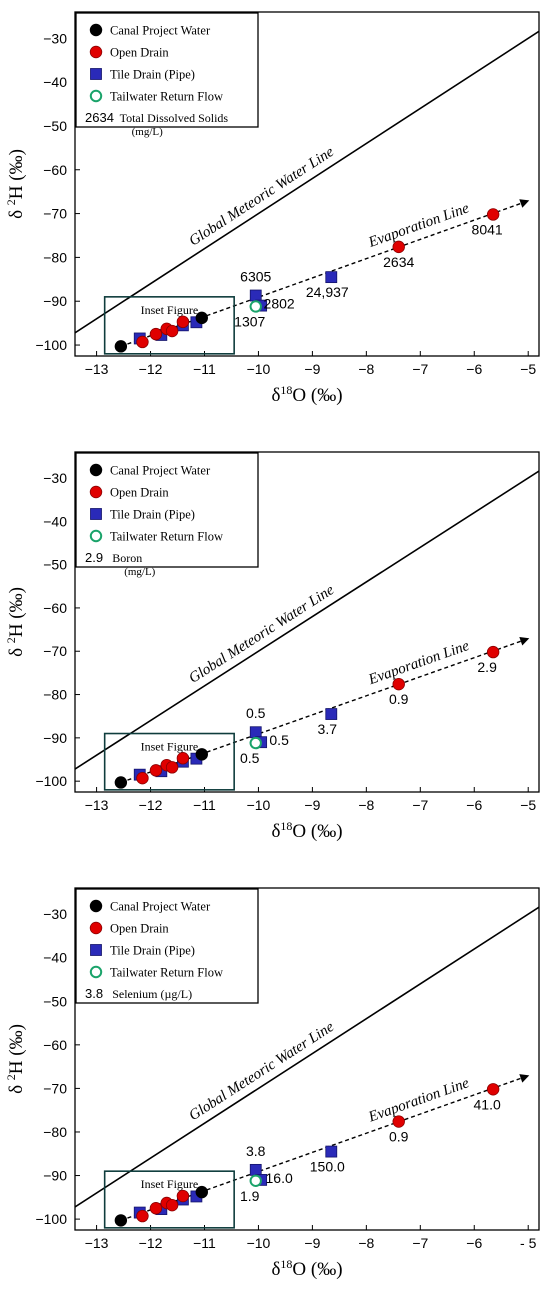  I want to click on legend-sample-label: Selenium (µg/L), so click(152, 994).